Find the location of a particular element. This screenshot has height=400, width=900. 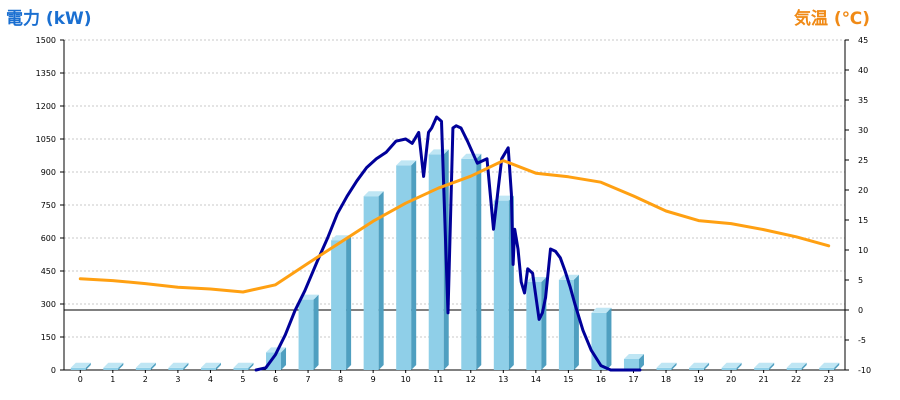

x-tick-label: 19 is located at coordinates (698, 379).